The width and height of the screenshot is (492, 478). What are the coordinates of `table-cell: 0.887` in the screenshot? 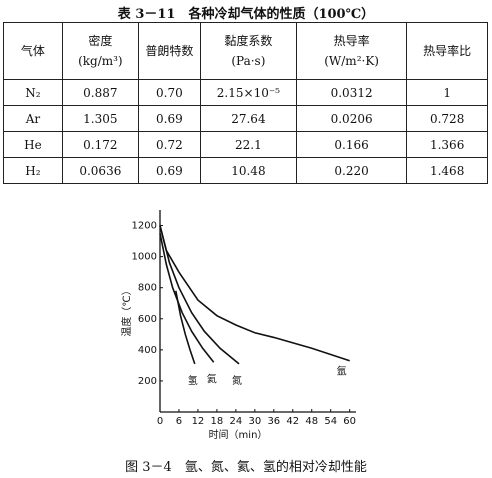 It's located at (100, 92).